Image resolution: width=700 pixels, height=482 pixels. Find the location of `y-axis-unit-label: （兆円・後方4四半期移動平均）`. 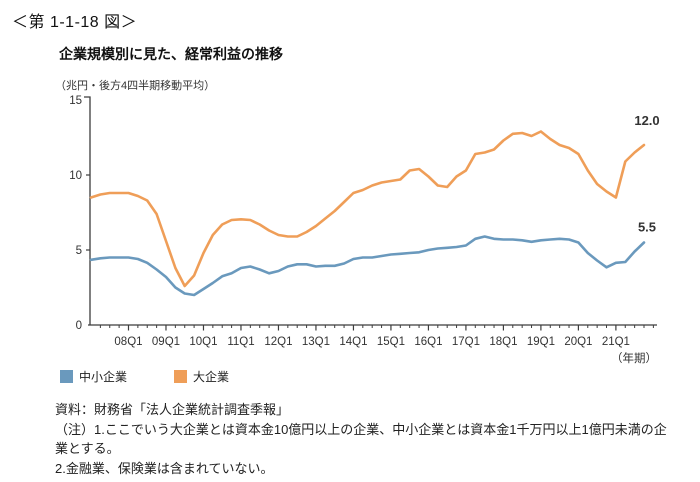

y-axis-unit-label: （兆円・後方4四半期移動平均） is located at coordinates (135, 86).